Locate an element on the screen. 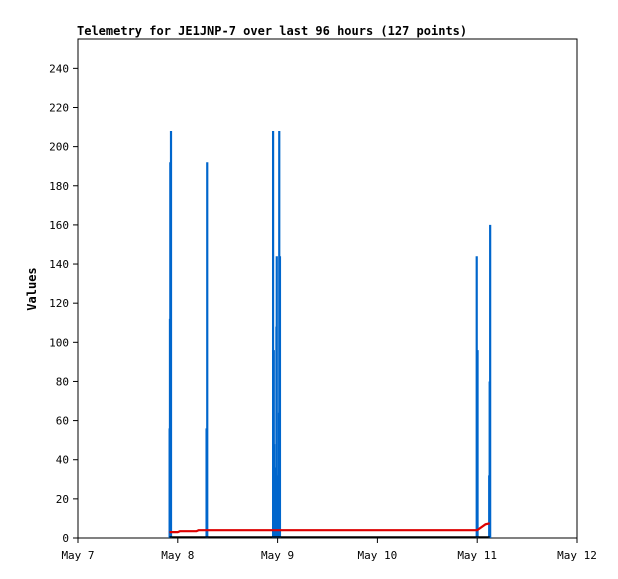  x-tick-label: May 9 is located at coordinates (277, 555).